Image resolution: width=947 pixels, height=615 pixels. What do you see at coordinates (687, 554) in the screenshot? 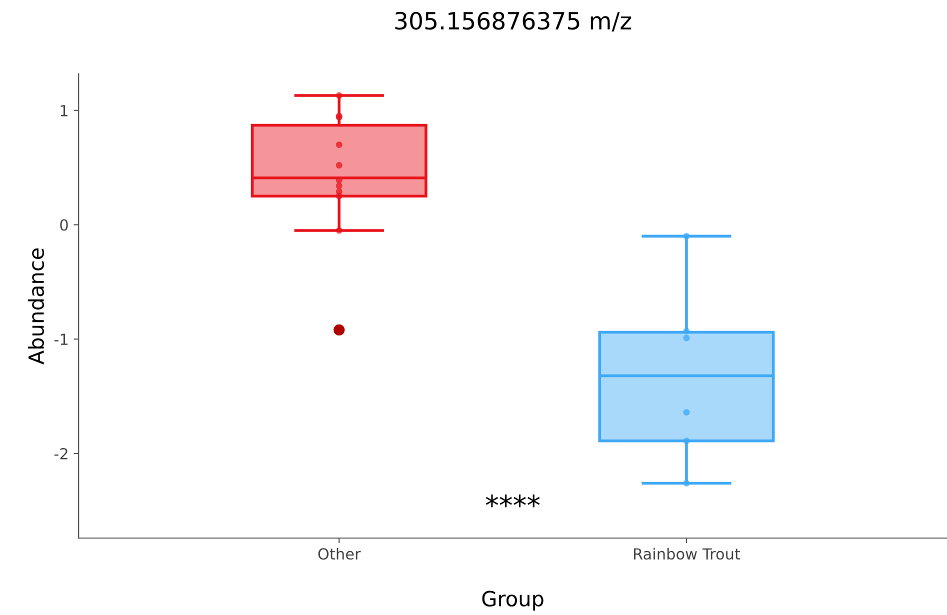
I see `x-tick-label: Rainbow Trout` at bounding box center [687, 554].